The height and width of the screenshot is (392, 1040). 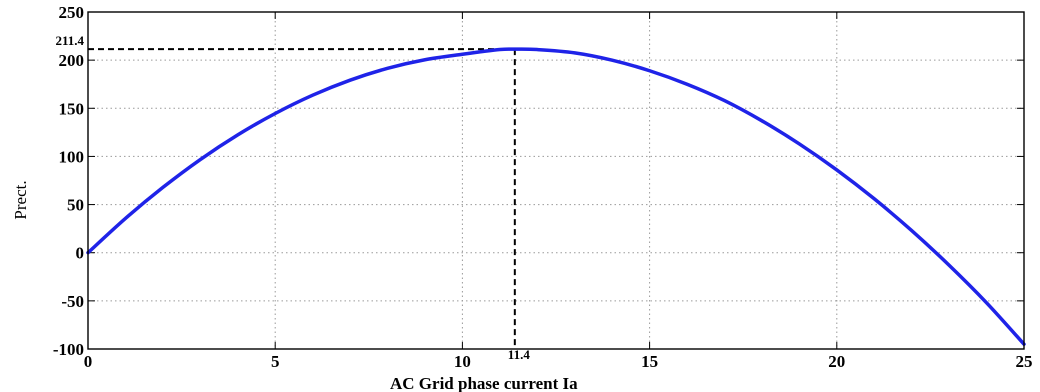 I want to click on x-tick-label: 5, so click(x=275, y=361).